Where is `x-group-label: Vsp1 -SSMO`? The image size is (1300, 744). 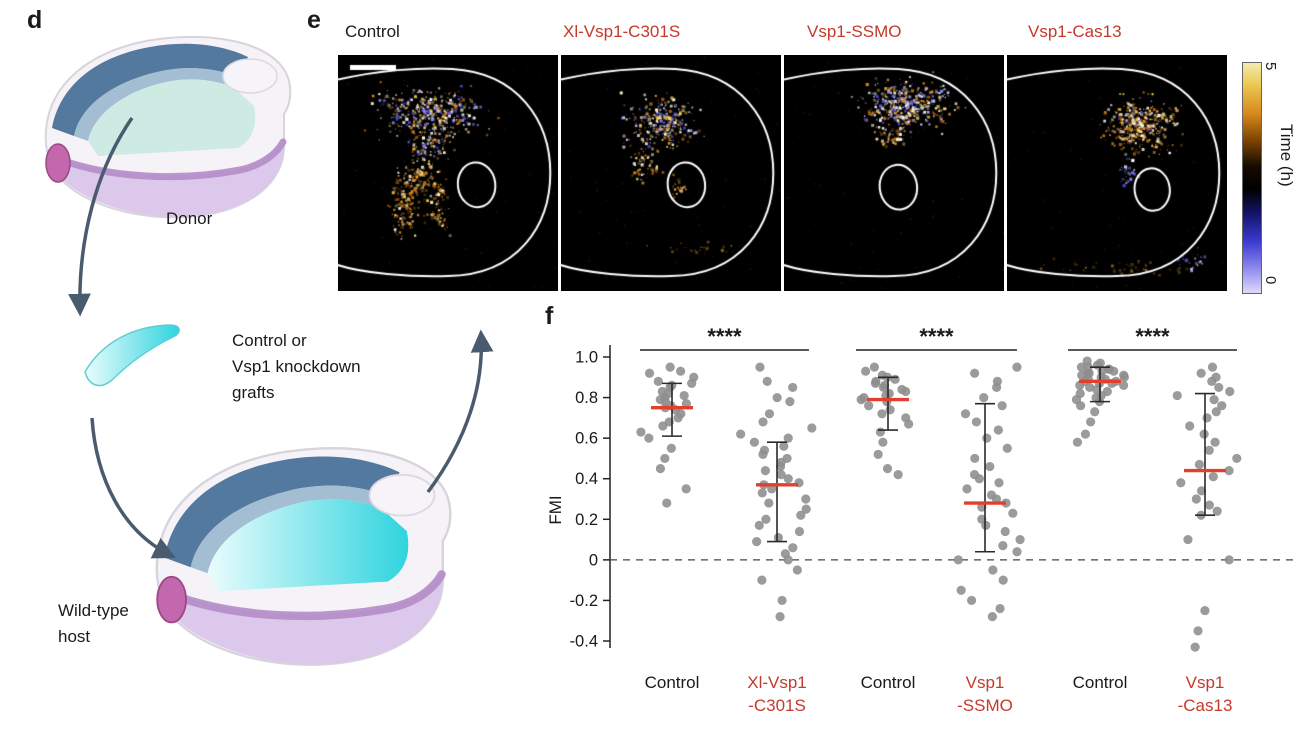 x-group-label: Vsp1 -SSMO is located at coordinates (985, 694).